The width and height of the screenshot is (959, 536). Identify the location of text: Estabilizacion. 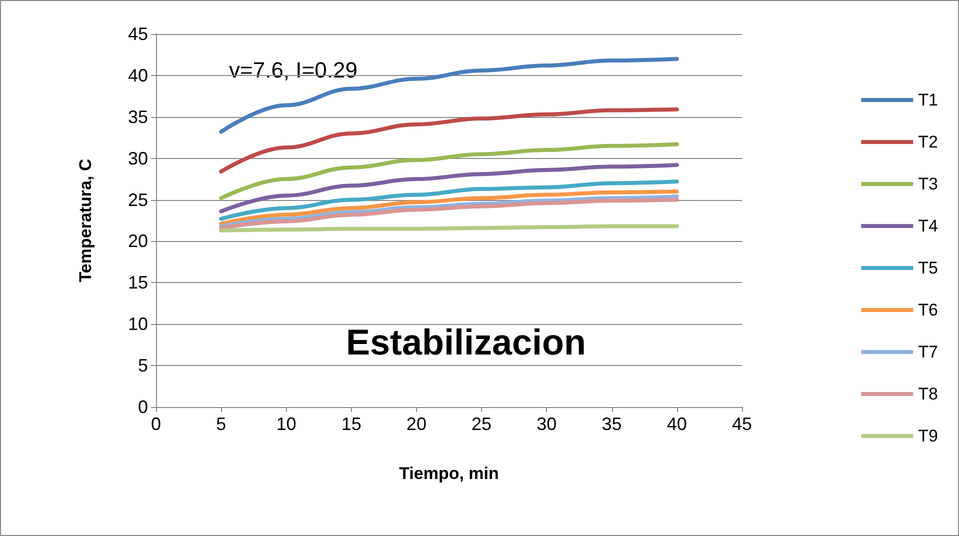
(466, 342).